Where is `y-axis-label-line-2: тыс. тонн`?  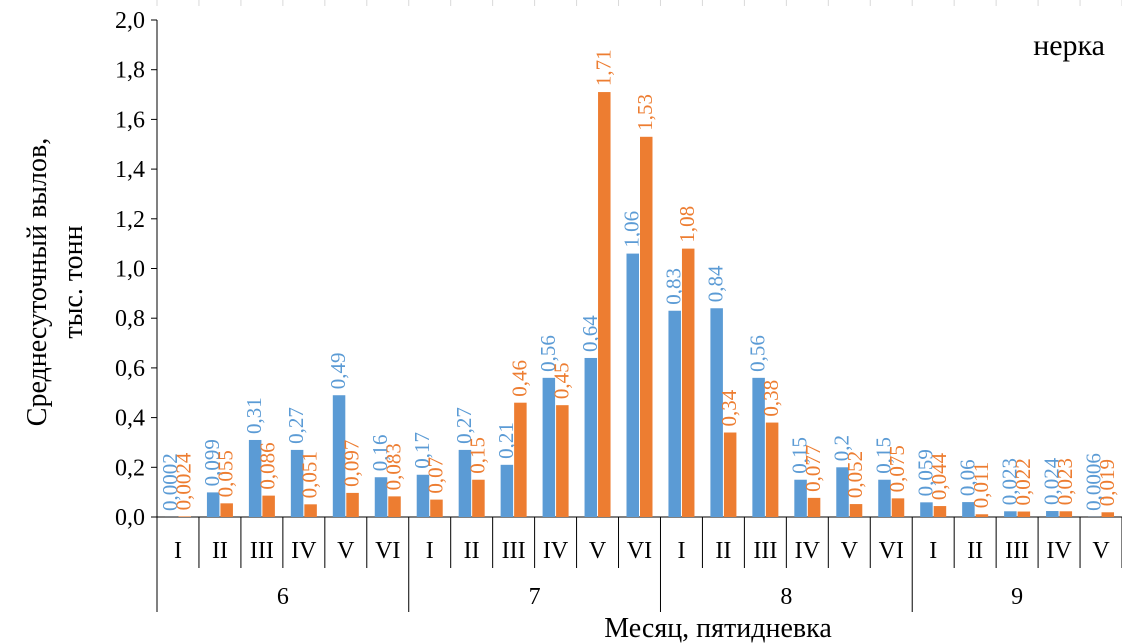 y-axis-label-line-2: тыс. тонн is located at coordinates (73, 281).